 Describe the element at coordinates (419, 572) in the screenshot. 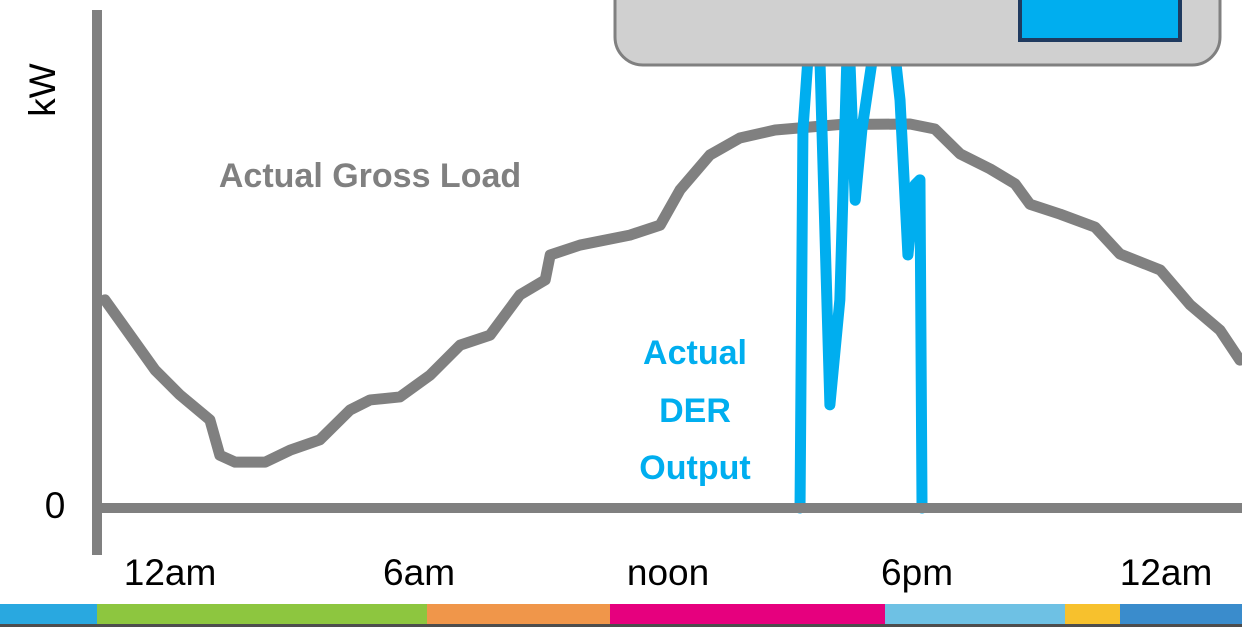

I see `x-tick-label: 6am` at that location.